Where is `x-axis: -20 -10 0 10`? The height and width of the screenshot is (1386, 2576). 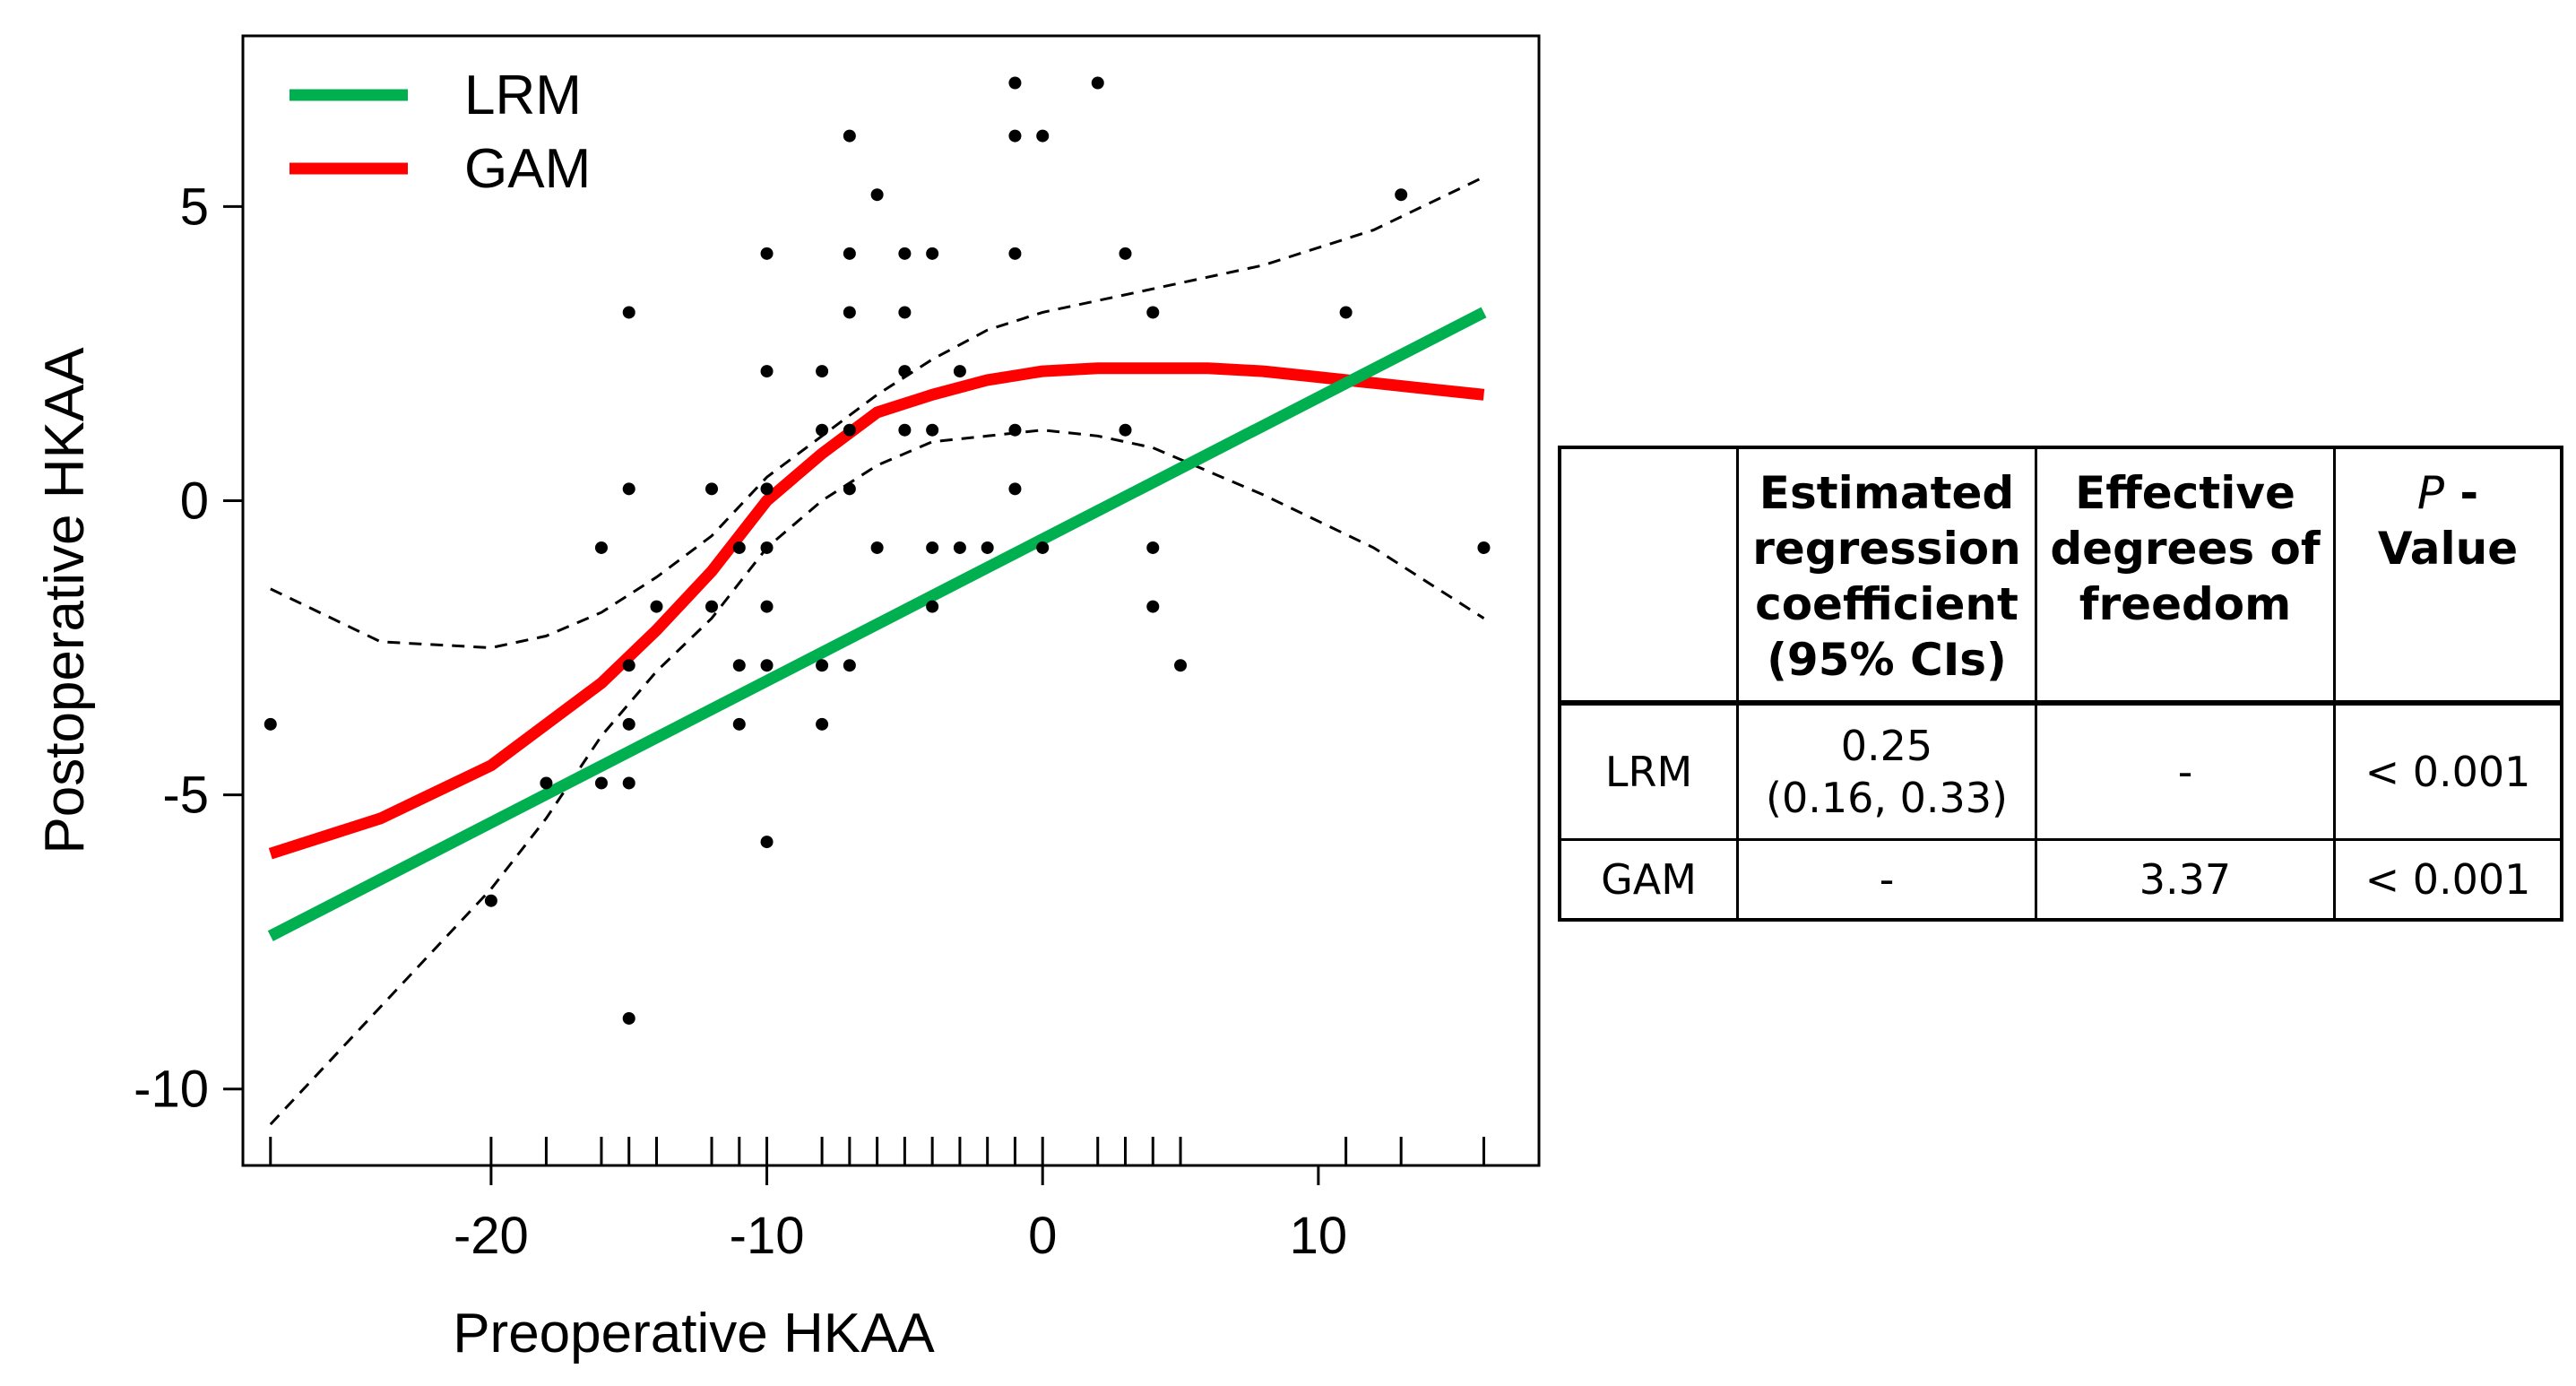 x-axis: -20 -10 0 10 is located at coordinates (901, 1214).